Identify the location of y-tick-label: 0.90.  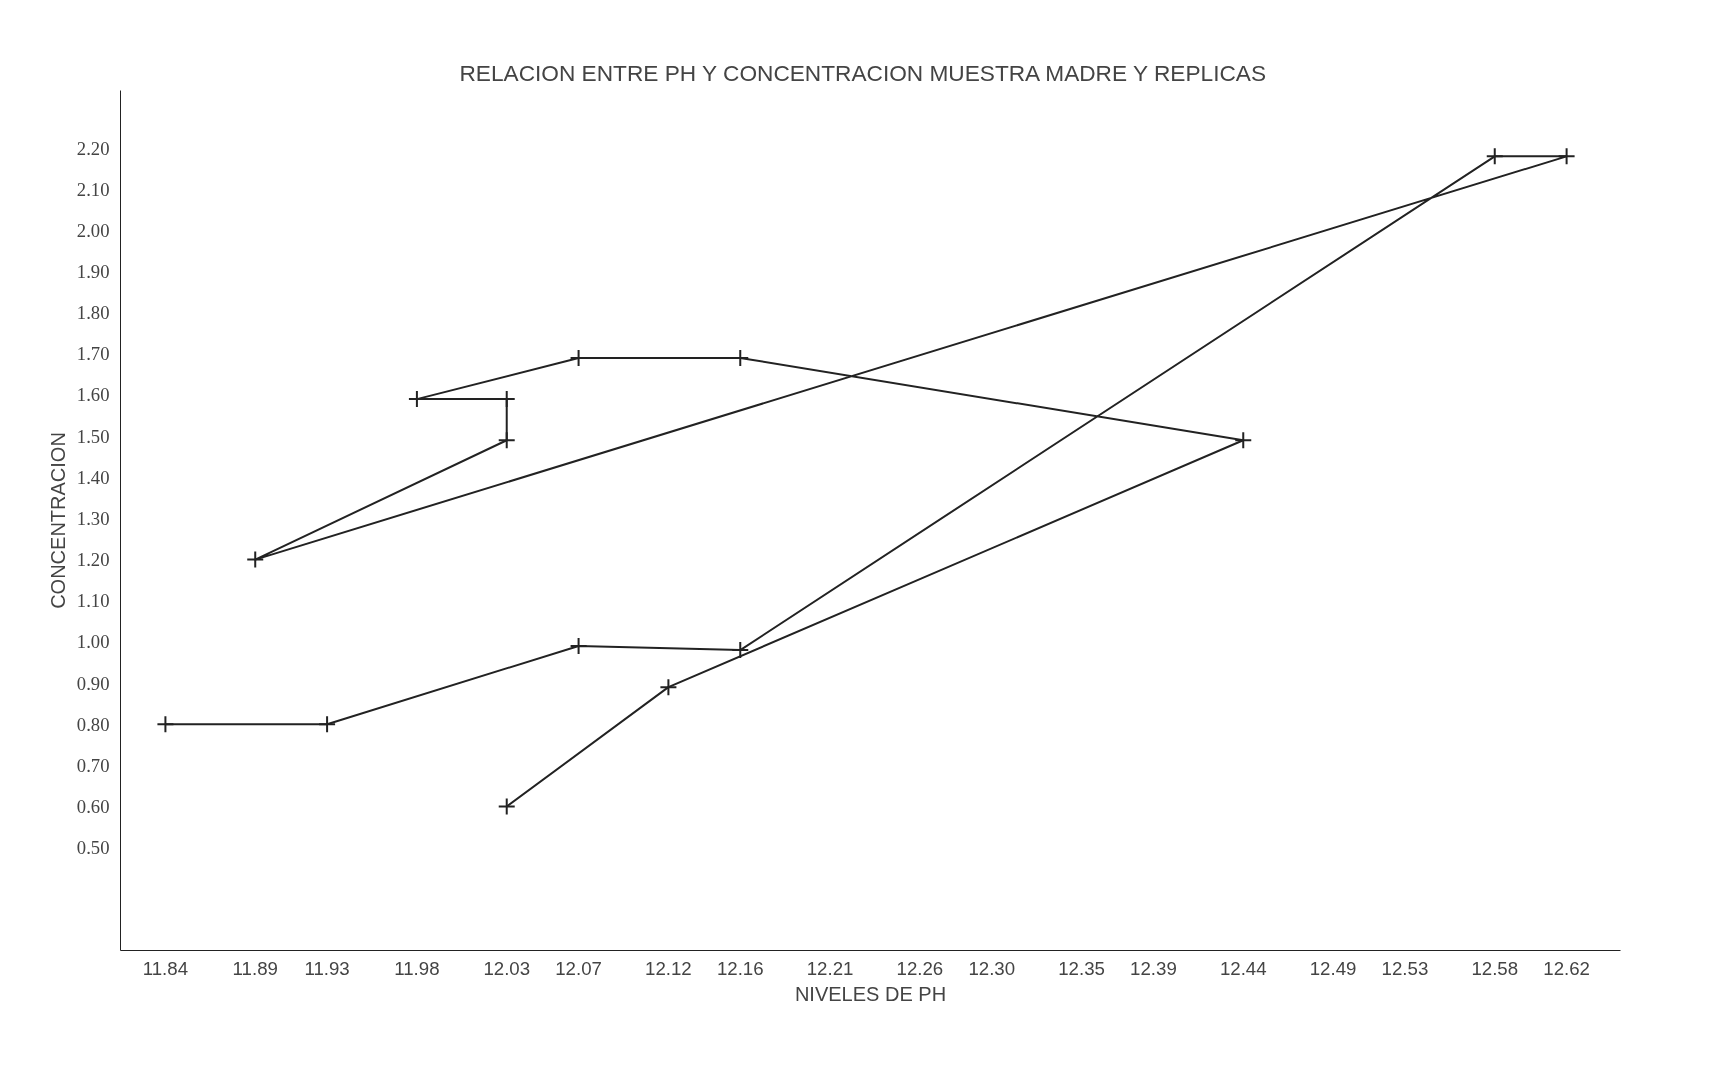
(93, 683).